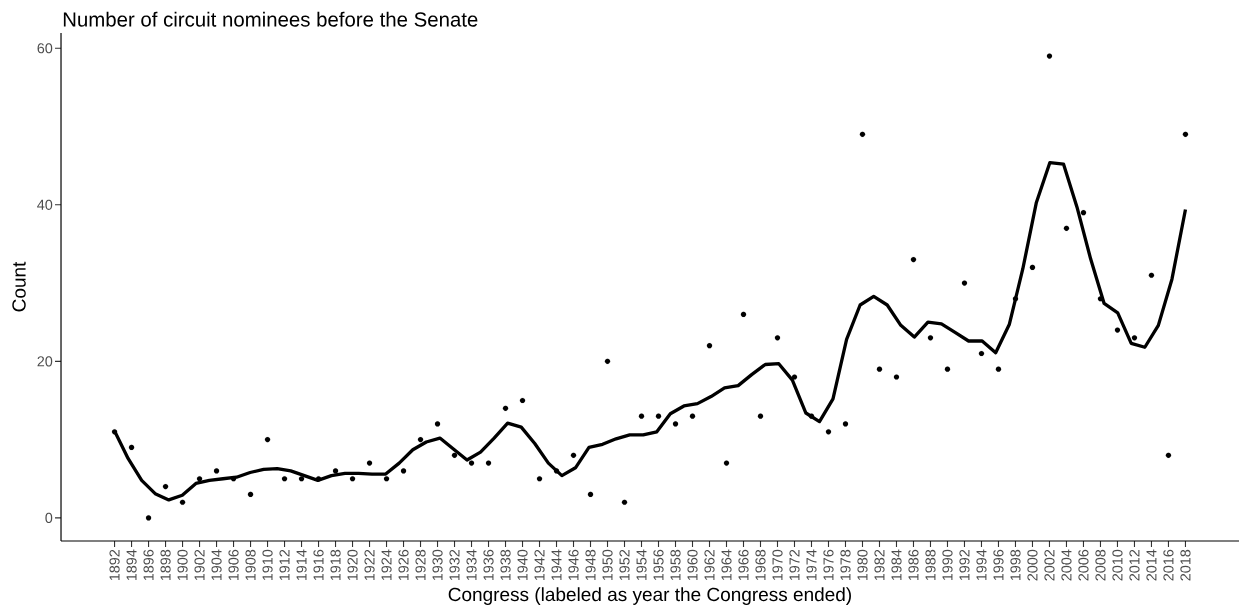  I want to click on x-tick-label: 2006, so click(1083, 565).